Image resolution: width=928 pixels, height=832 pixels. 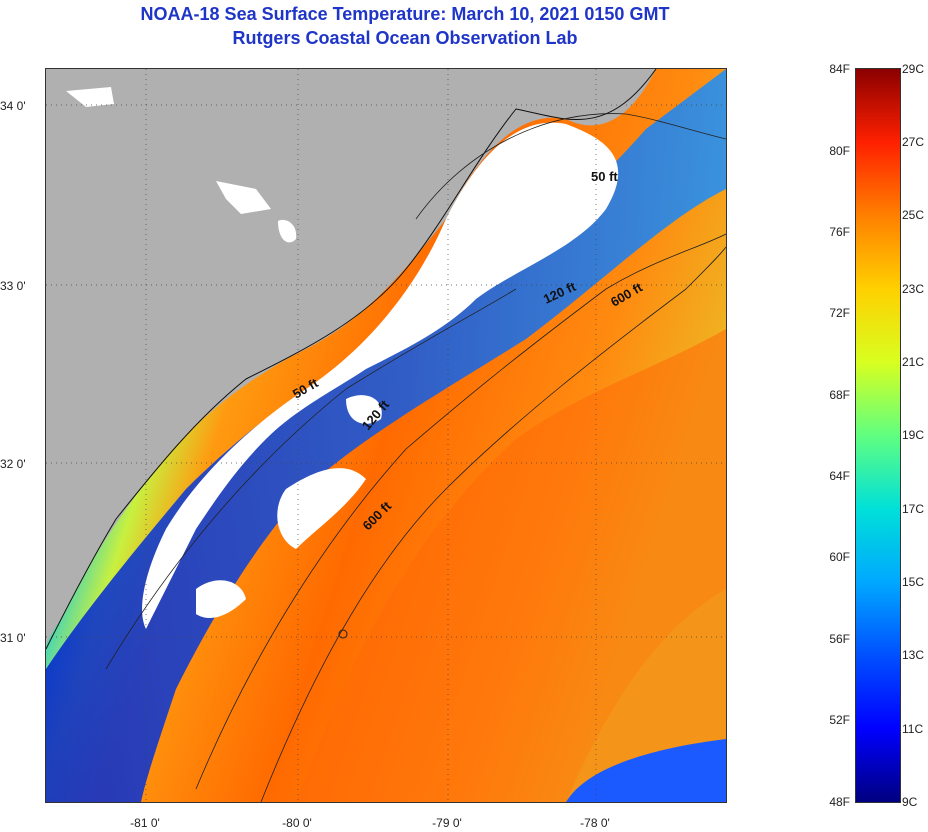 I want to click on isobath-50ft-north, so click(x=570, y=166).